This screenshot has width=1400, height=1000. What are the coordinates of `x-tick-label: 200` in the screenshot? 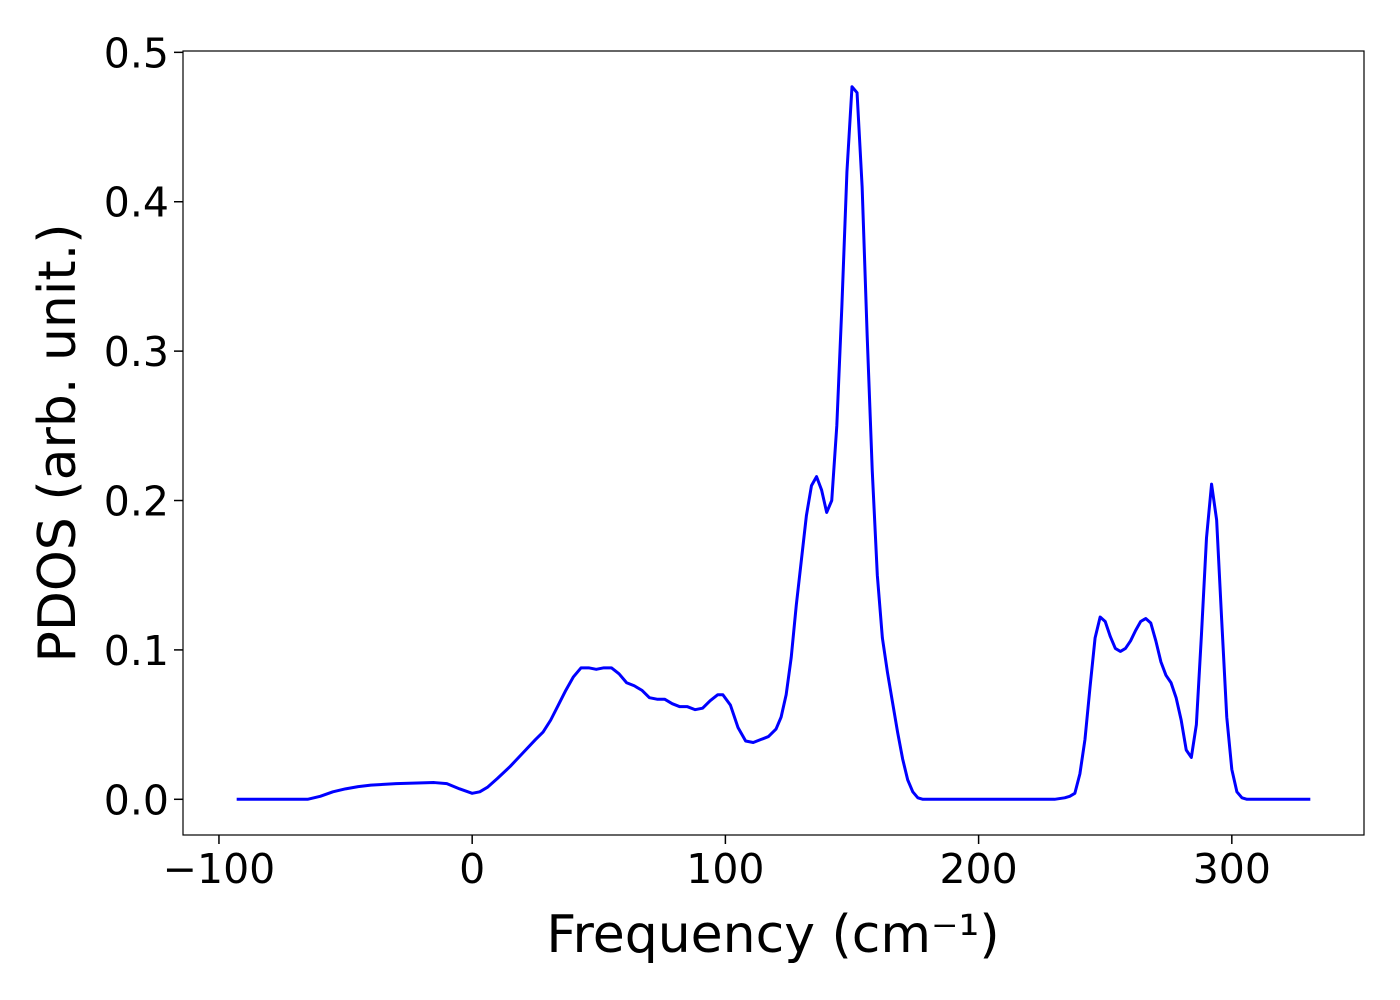 It's located at (978, 869).